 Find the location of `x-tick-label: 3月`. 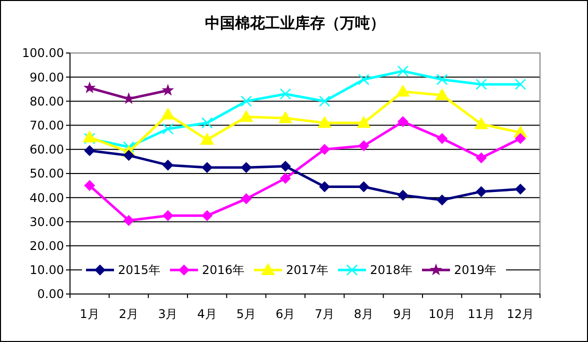

x-tick-label: 3月 is located at coordinates (168, 314).